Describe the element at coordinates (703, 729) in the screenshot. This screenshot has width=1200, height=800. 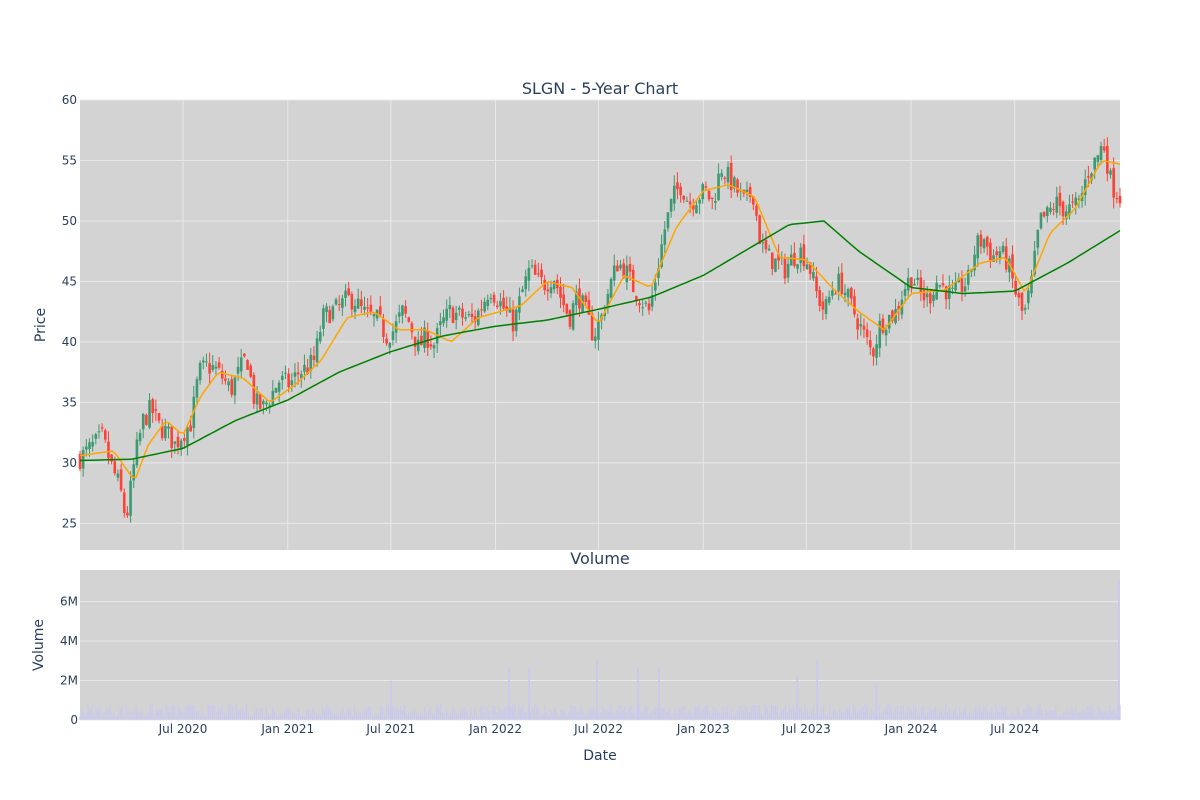
I see `x-tick-label: Jan 2023` at that location.